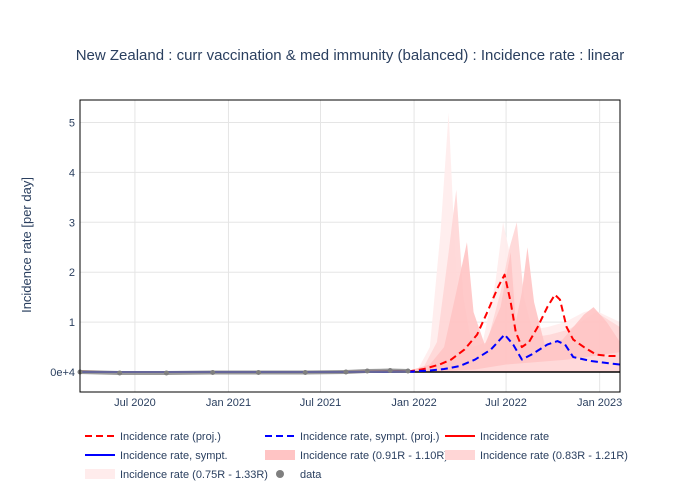  What do you see at coordinates (369, 437) in the screenshot?
I see `legend-label: Incidence rate, sympt. (proj.)` at bounding box center [369, 437].